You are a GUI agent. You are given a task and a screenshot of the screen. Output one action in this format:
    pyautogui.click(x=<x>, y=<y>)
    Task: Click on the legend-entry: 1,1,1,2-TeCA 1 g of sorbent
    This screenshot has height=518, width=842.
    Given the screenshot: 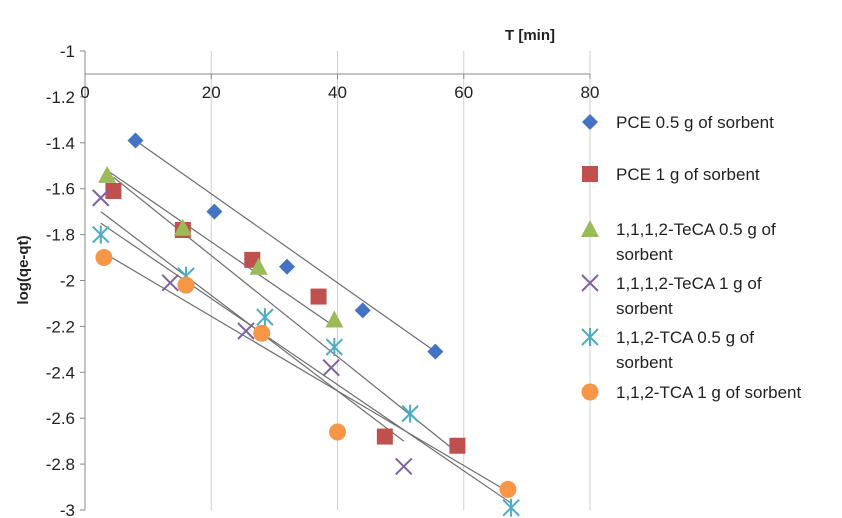 What is the action you would take?
    pyautogui.click(x=671, y=296)
    